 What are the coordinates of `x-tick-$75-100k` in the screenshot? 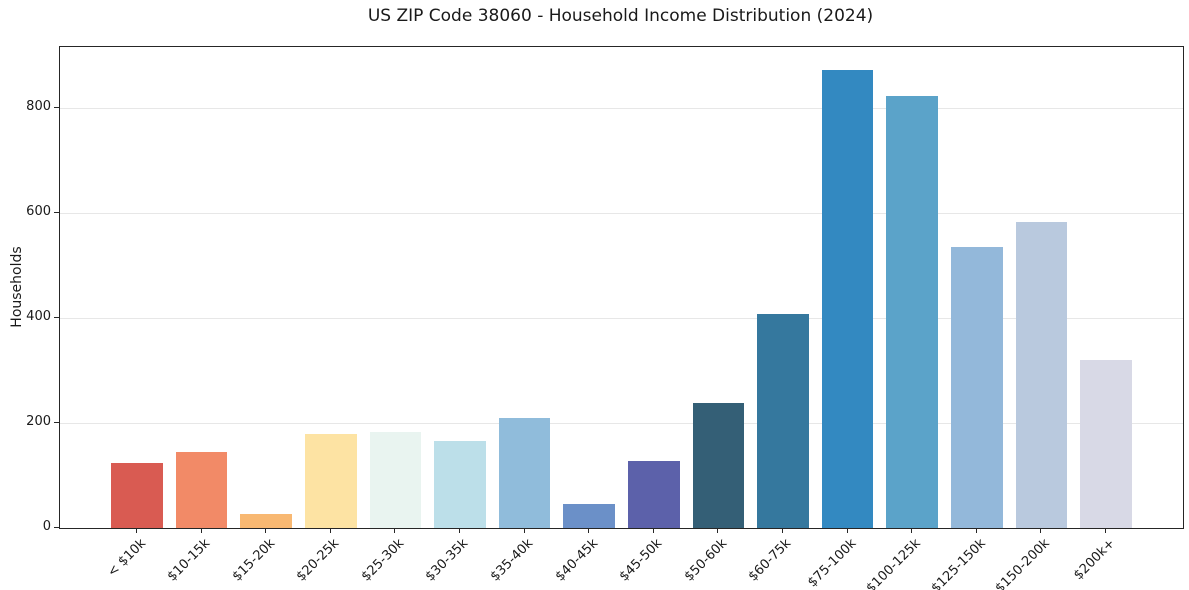 It's located at (847, 530).